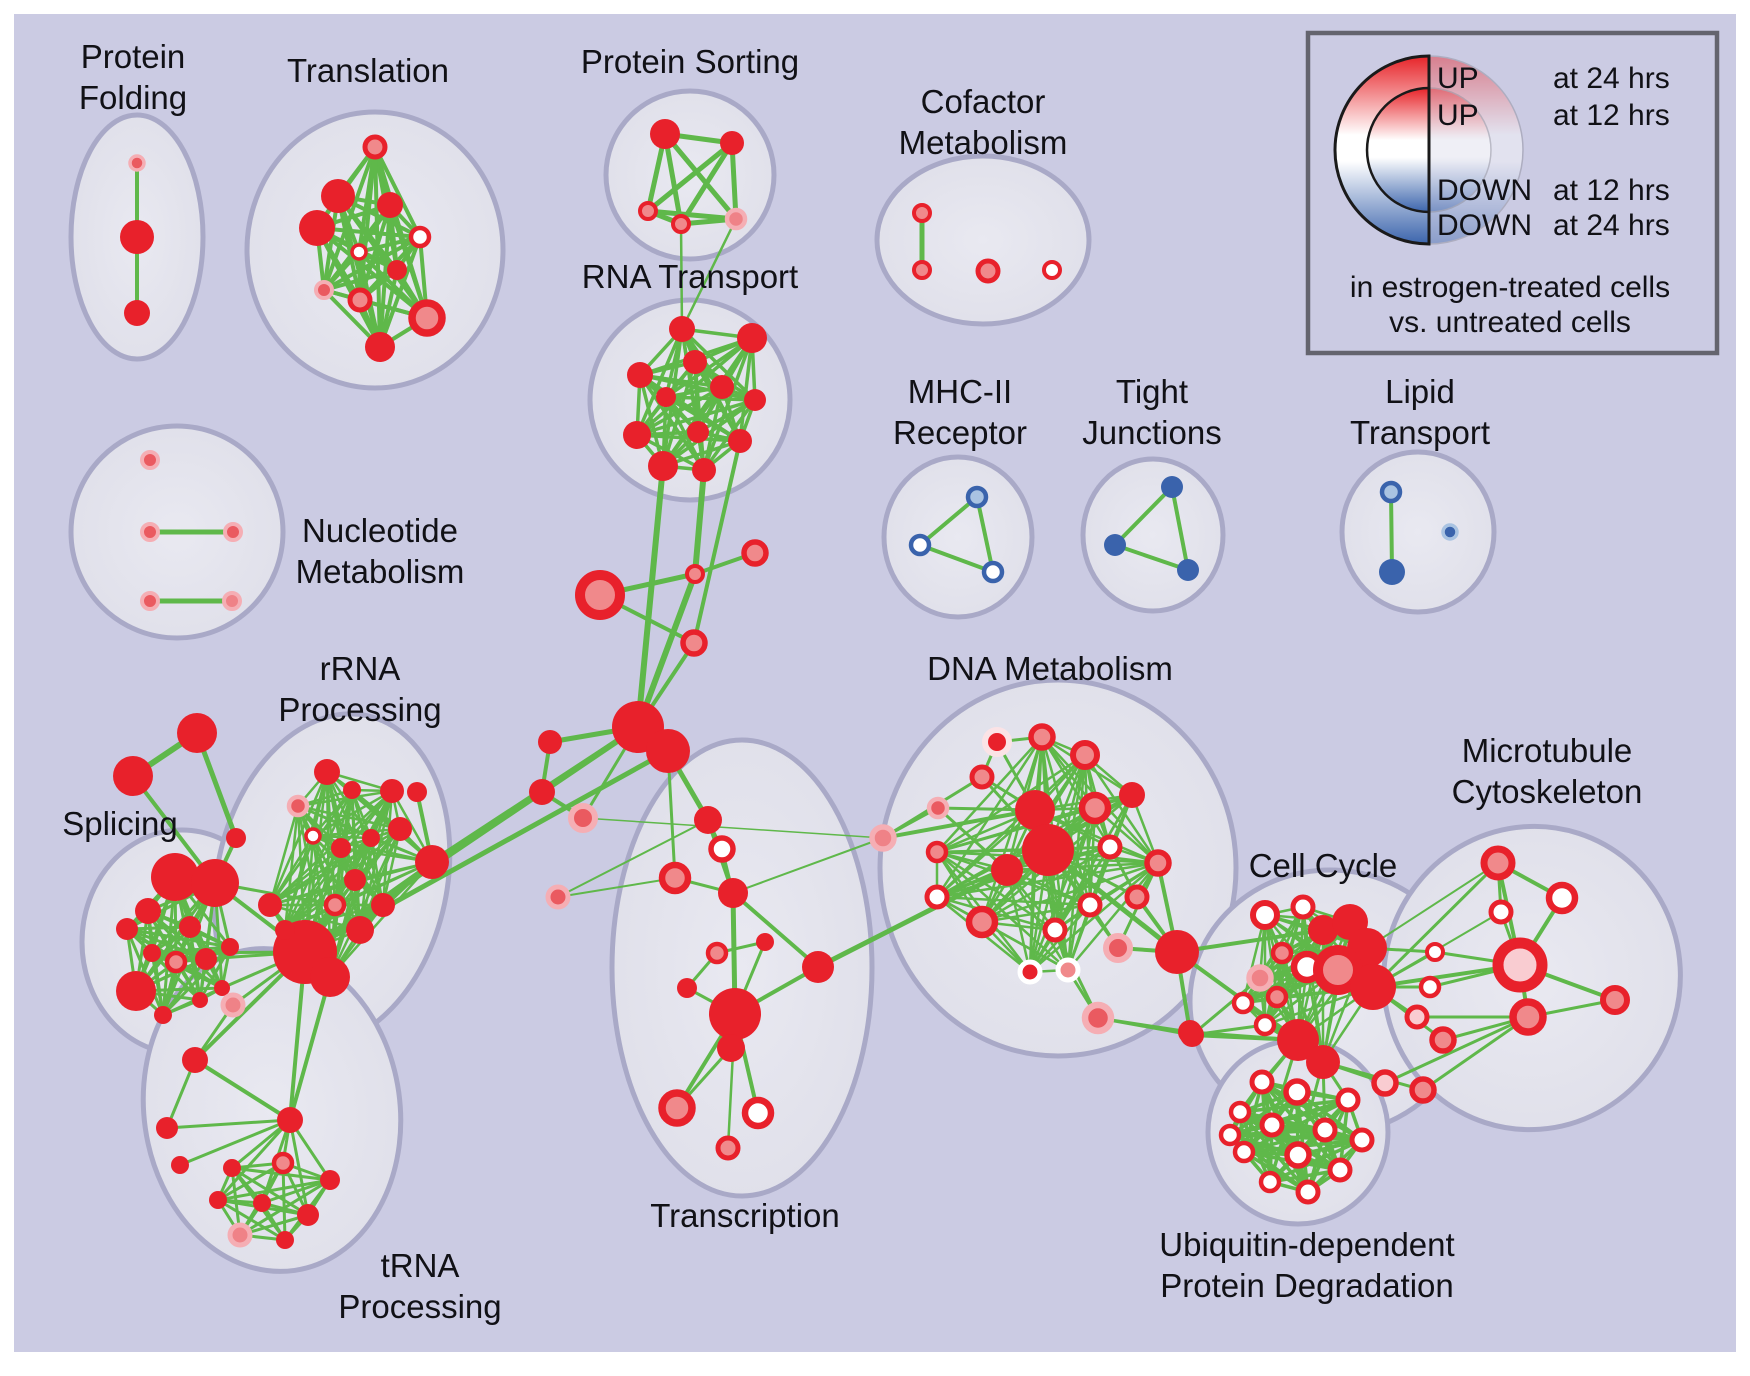 This screenshot has width=1750, height=1376. I want to click on cluster-label-cofactor-metabolism: Cofactor, so click(983, 101).